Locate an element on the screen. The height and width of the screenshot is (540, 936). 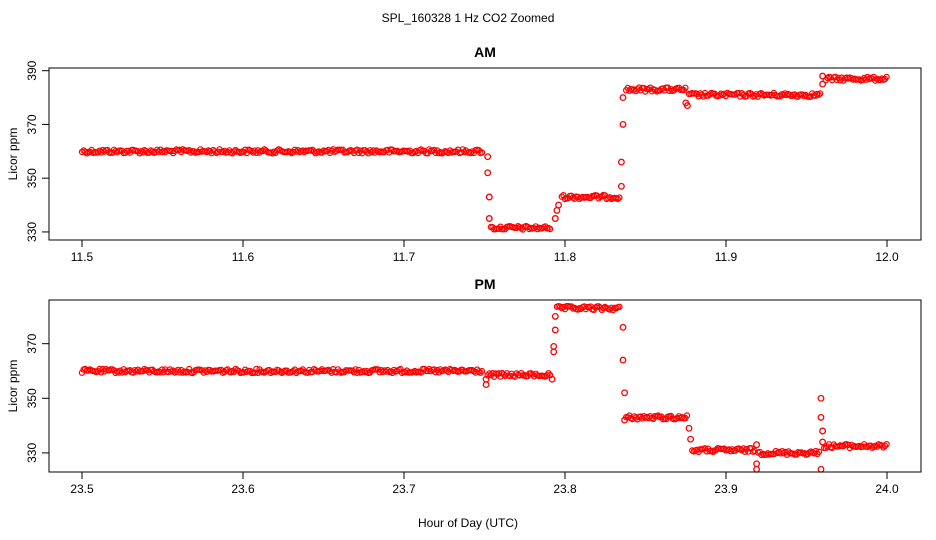
pm-y-axis: 330 350 370 is located at coordinates (37, 398).